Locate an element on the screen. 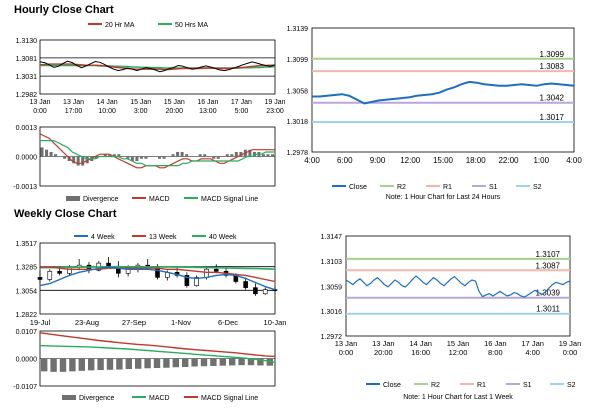  hourly-pivot-ytick: 1.3018 is located at coordinates (298, 122).